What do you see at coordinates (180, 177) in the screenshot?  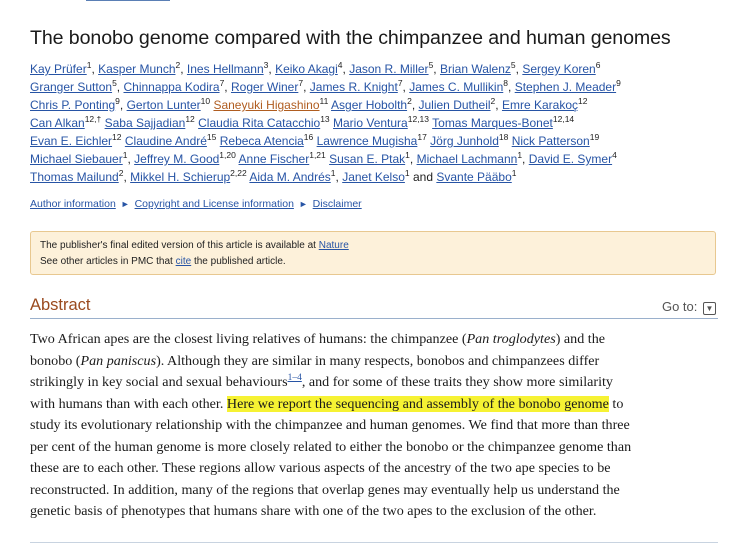 I see `author-link: Mikkel H. Schierup` at bounding box center [180, 177].